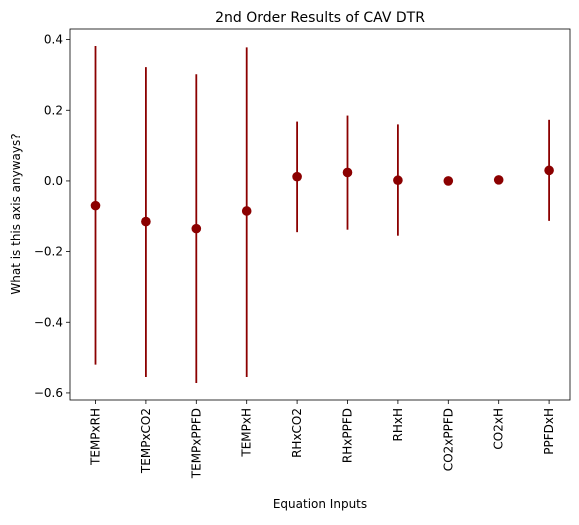 The height and width of the screenshot is (525, 579). What do you see at coordinates (196, 443) in the screenshot?
I see `x-tick-label: TEMPxPPFD` at bounding box center [196, 443].